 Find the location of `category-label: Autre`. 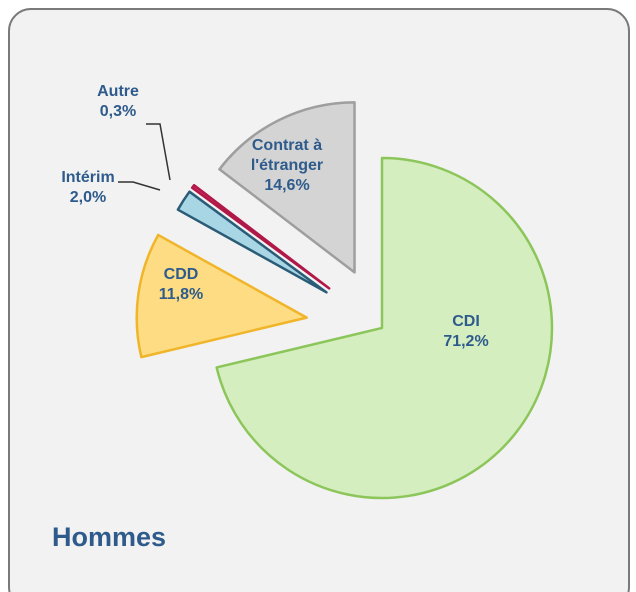

category-label: Autre is located at coordinates (118, 91).